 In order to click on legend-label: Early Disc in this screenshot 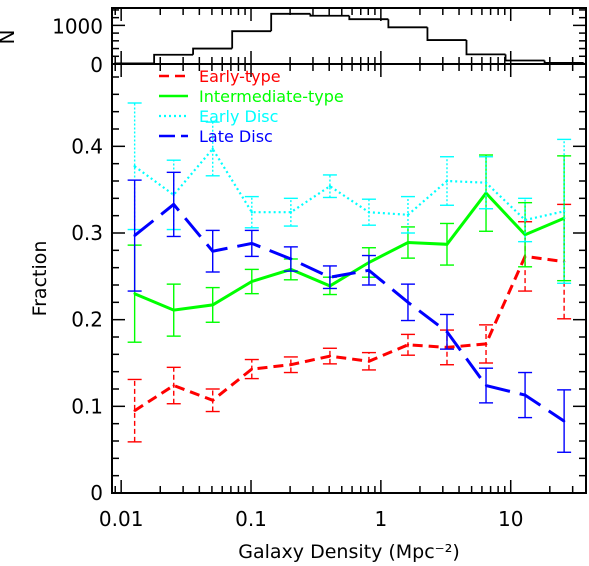, I will do `click(238, 116)`.